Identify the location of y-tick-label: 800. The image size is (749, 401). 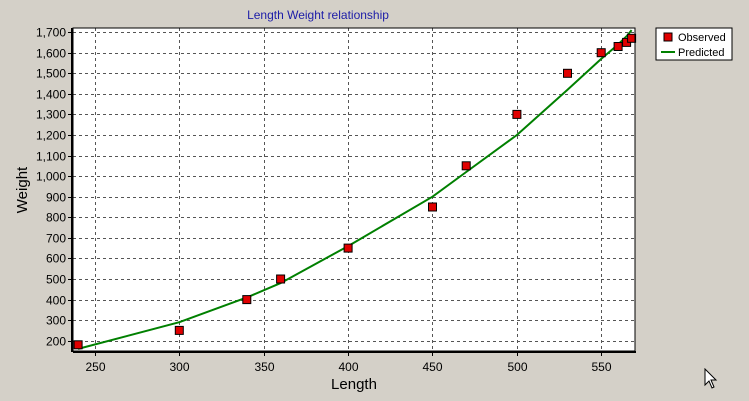
(56, 218).